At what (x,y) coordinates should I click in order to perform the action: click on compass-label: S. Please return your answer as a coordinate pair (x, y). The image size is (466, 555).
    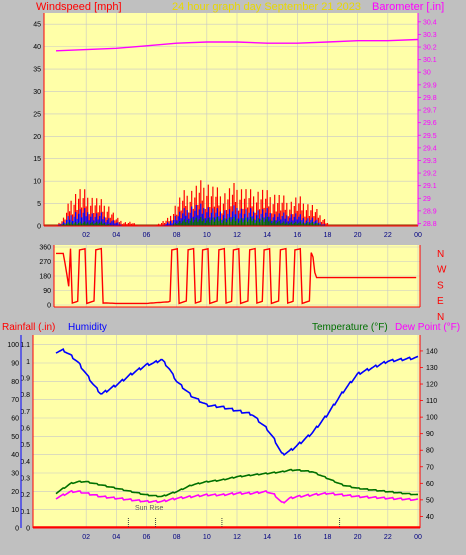
    Looking at the image, I should click on (440, 285).